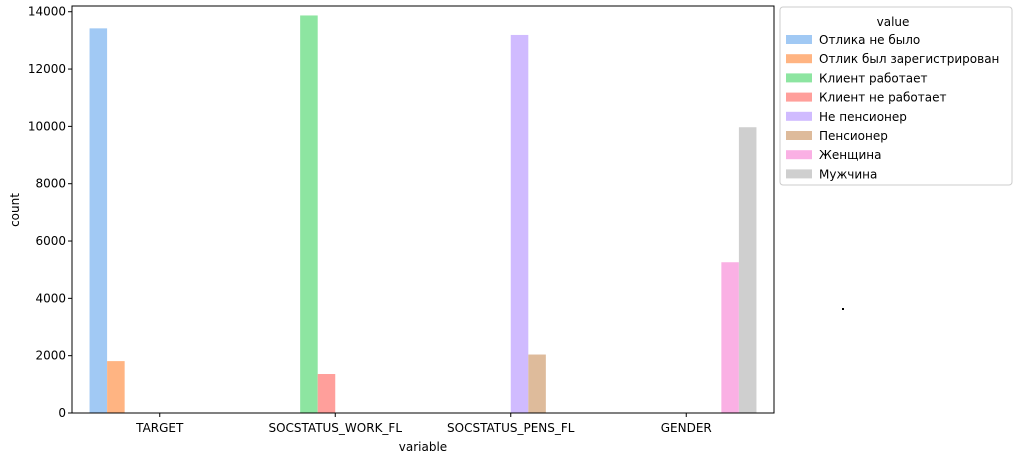 Image resolution: width=1019 pixels, height=457 pixels. I want to click on x-tick-label: GENDER, so click(686, 428).